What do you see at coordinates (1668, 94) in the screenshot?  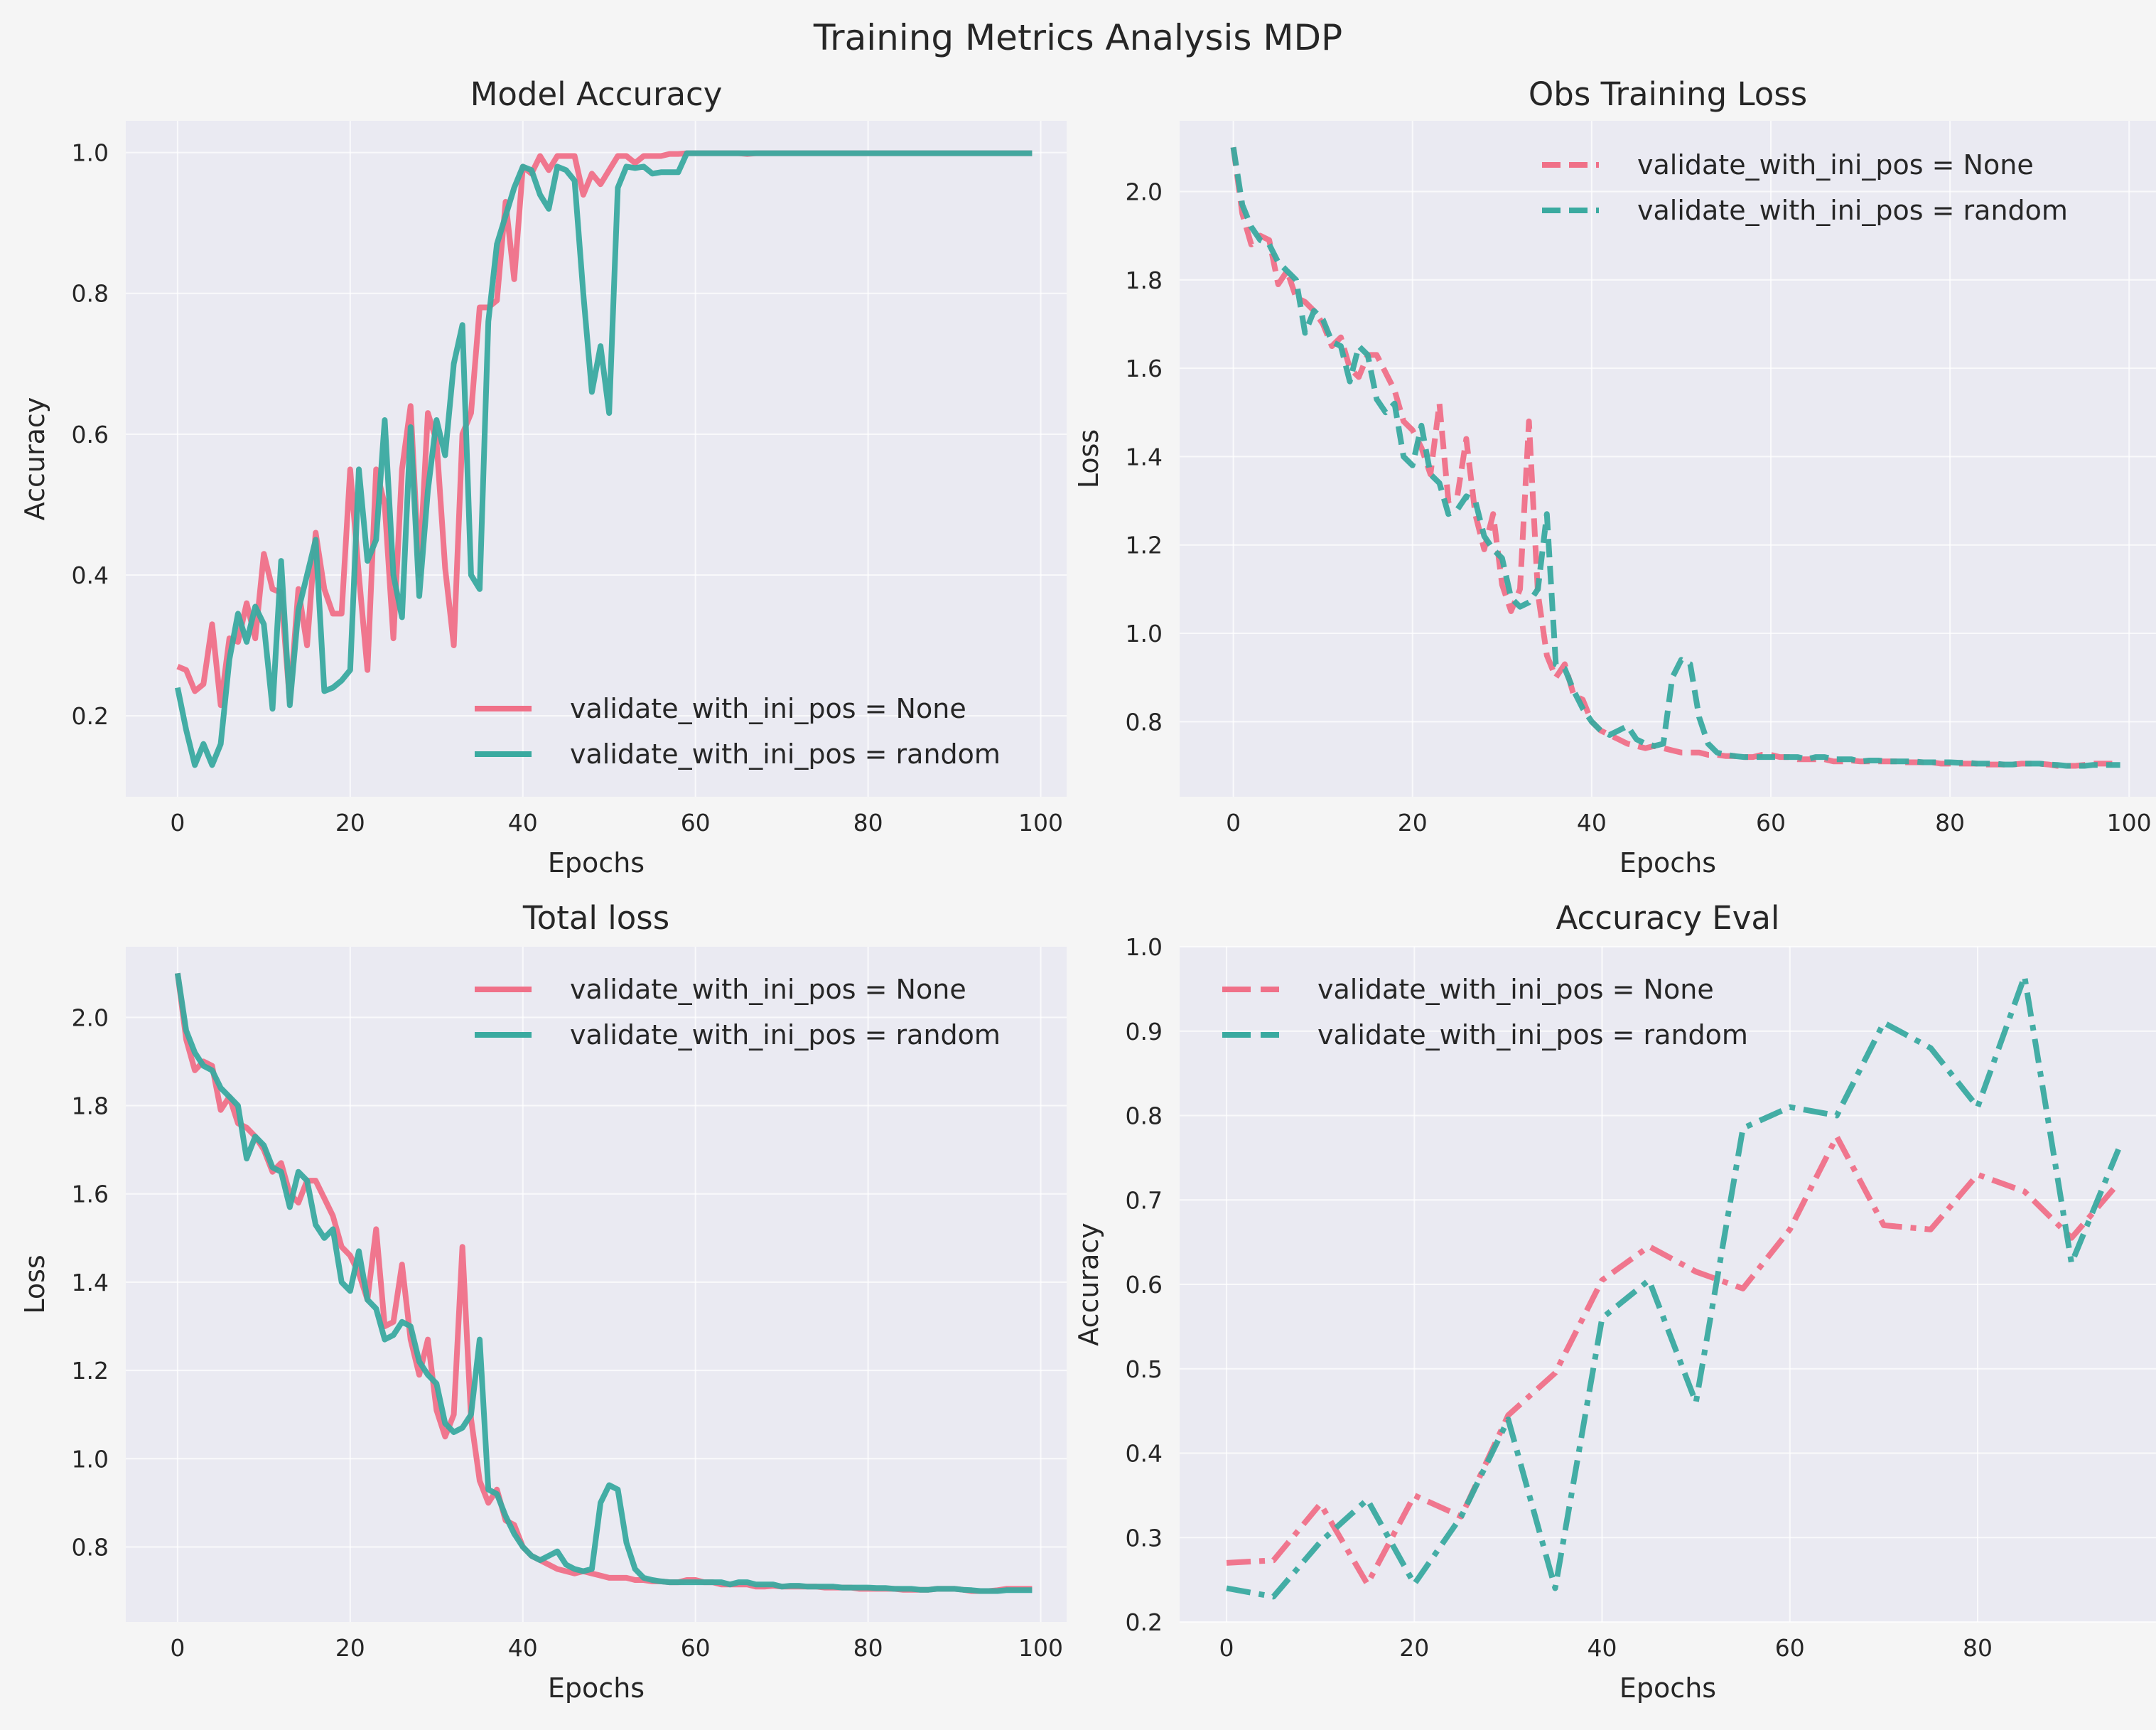 I see `chart-title: Obs Training Loss` at bounding box center [1668, 94].